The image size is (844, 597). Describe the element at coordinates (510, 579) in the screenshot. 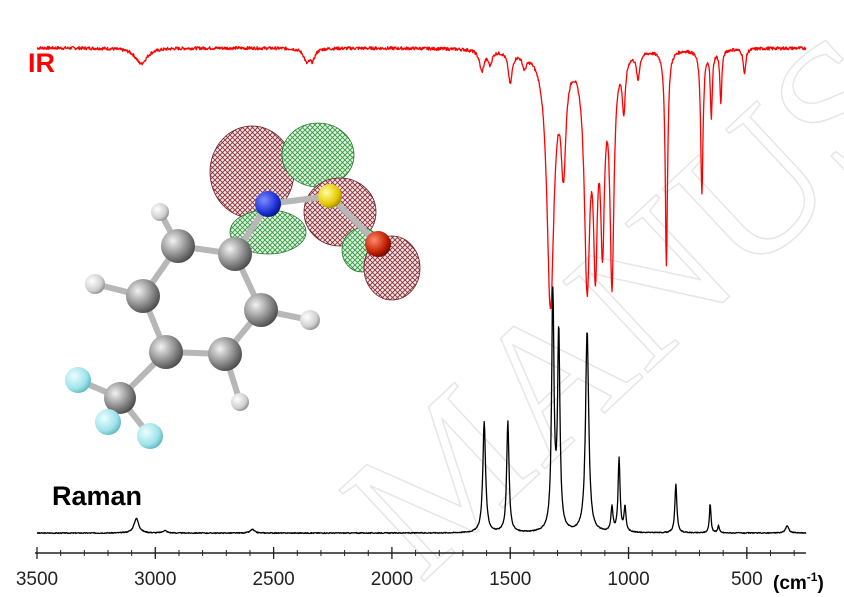

I see `x-tick-label: 1500` at that location.